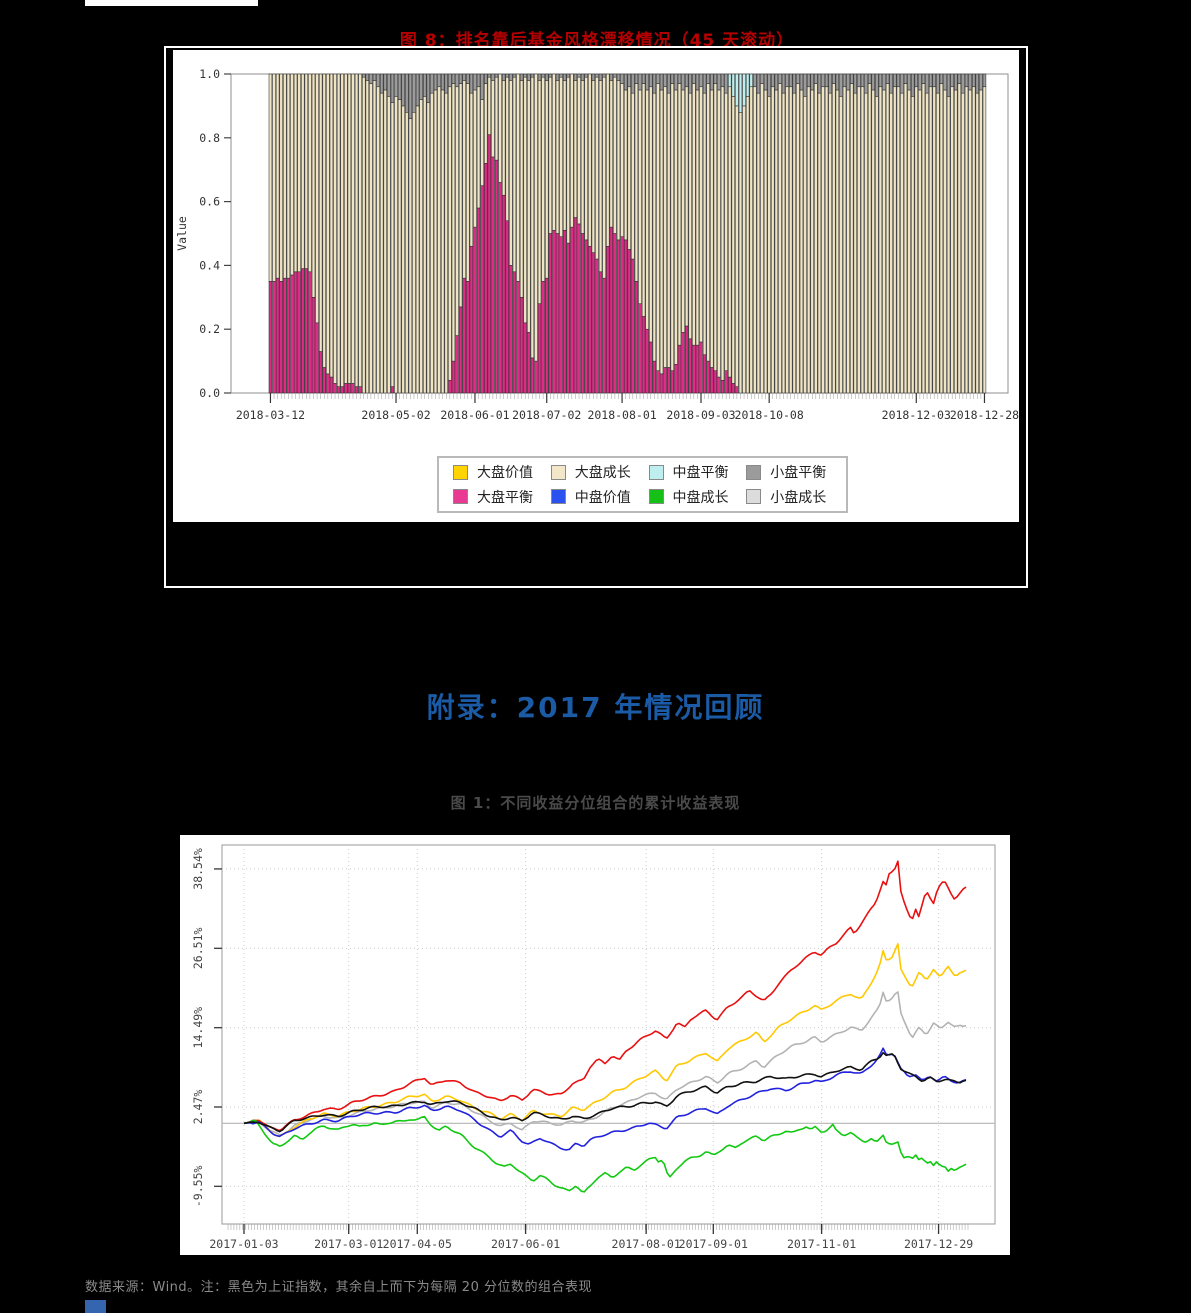 The width and height of the screenshot is (1191, 1313). Describe the element at coordinates (798, 497) in the screenshot. I see `legend-label: 小盘成长` at that location.